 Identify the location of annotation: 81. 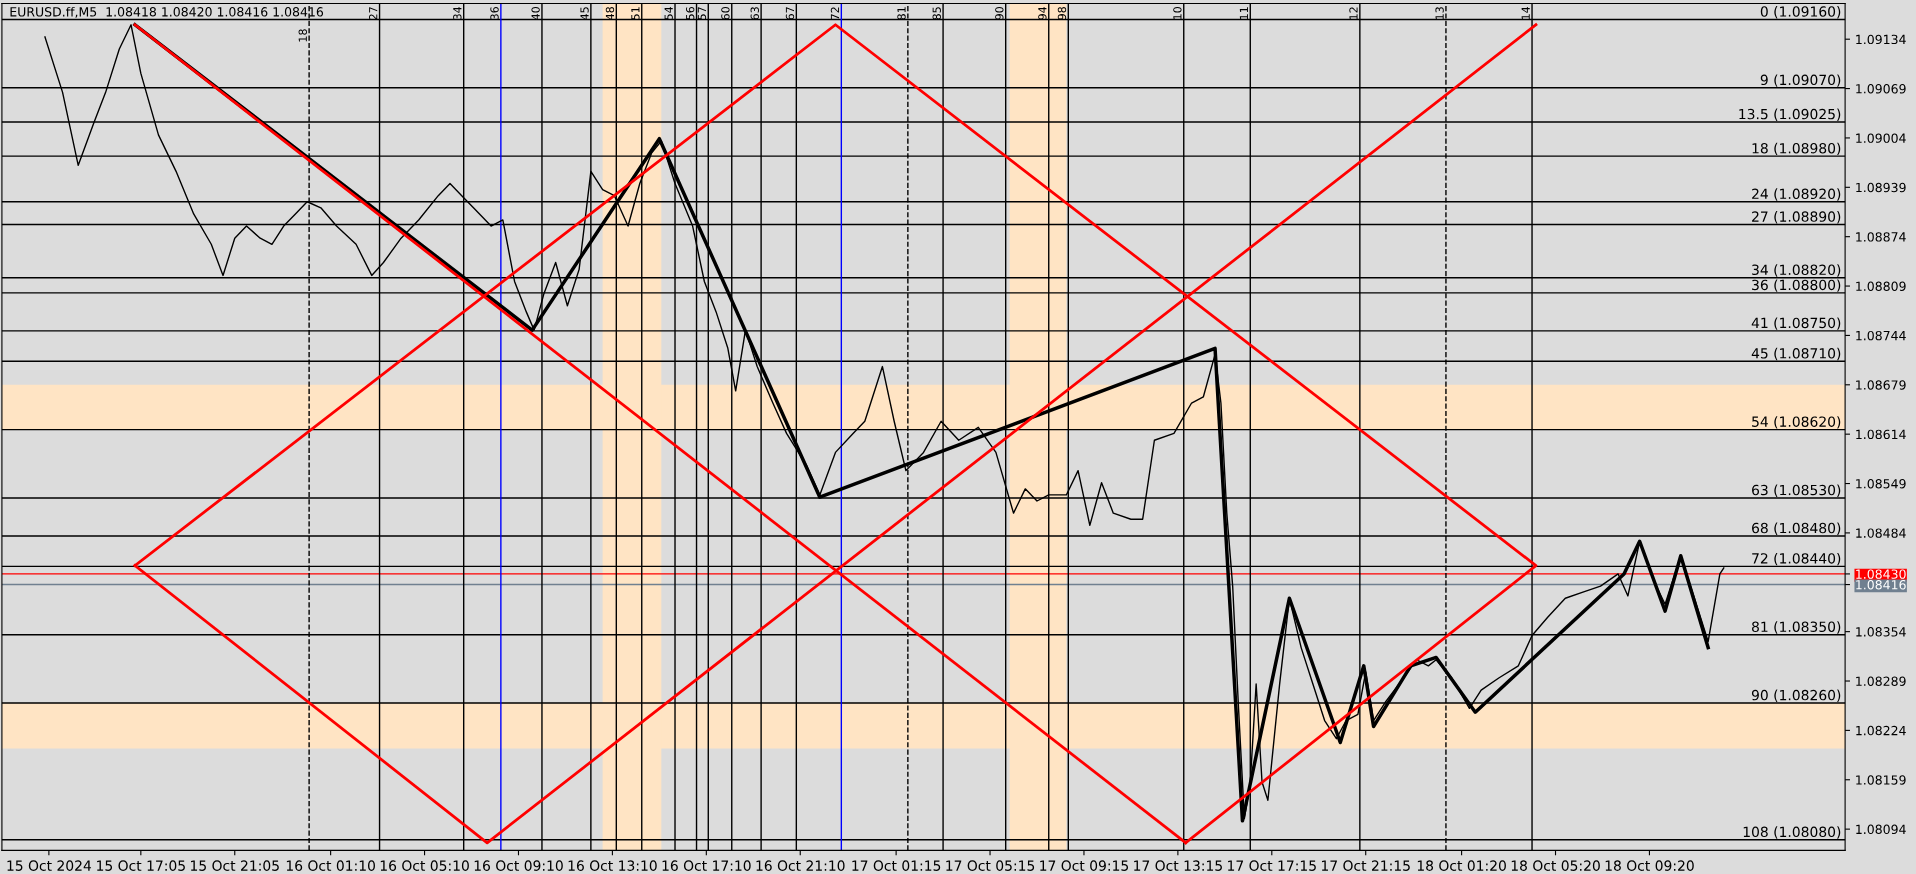
(901, 13).